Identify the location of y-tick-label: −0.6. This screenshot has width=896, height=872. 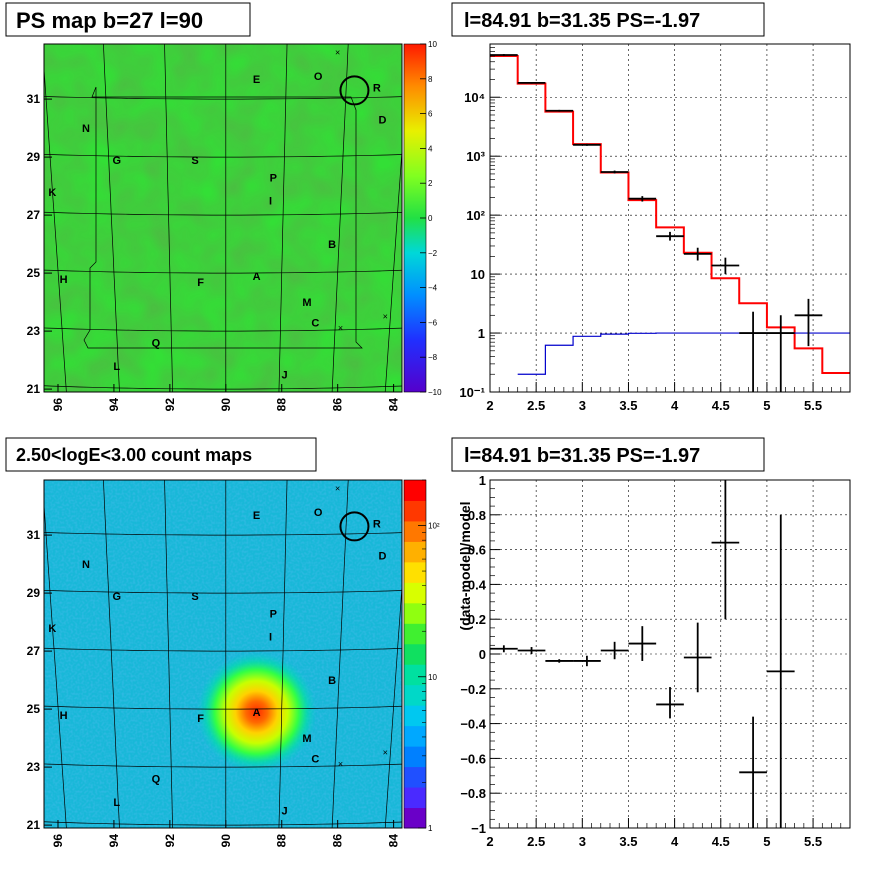
(473, 758).